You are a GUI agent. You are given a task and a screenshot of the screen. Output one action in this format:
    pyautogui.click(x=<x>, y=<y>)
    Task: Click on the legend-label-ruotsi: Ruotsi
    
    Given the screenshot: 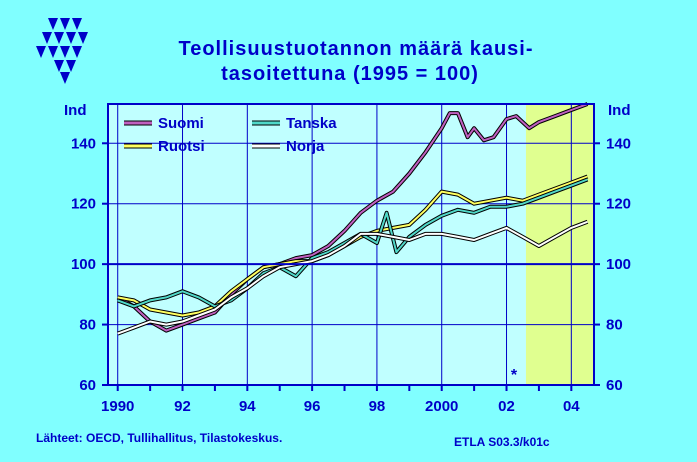 What is the action you would take?
    pyautogui.click(x=181, y=146)
    